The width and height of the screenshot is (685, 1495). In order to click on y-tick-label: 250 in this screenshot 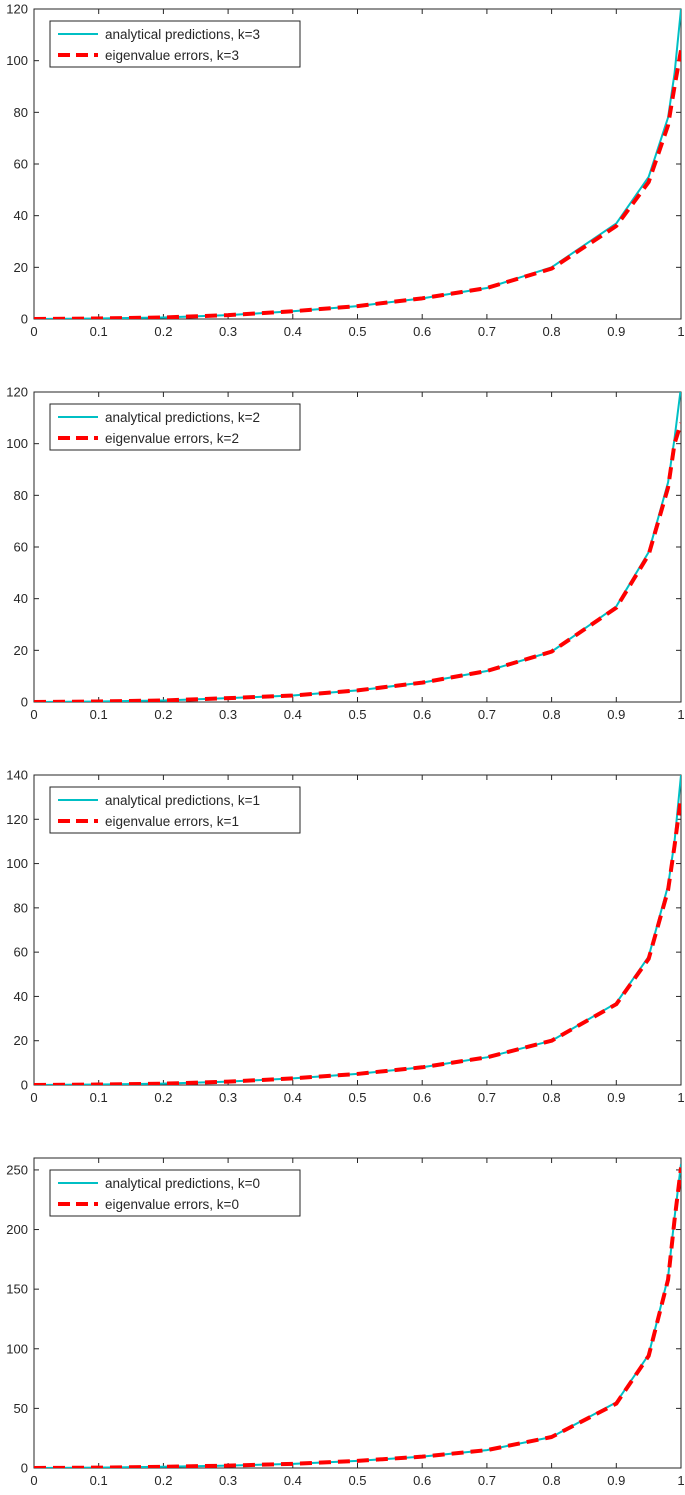, I will do `click(17, 1169)`.